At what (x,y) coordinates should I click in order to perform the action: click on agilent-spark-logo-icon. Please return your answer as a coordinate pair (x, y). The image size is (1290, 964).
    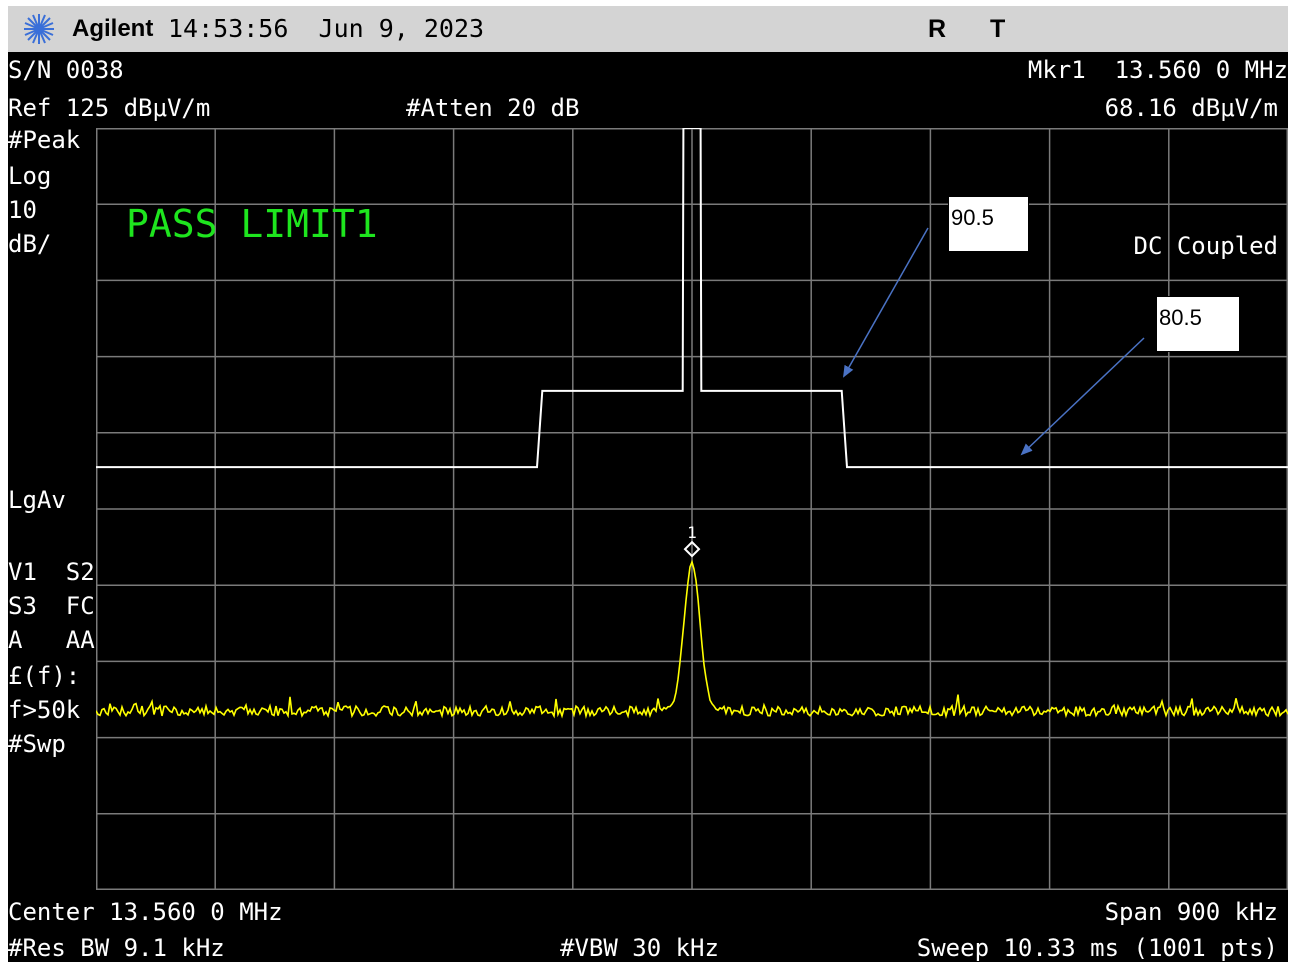
    Looking at the image, I should click on (39, 29).